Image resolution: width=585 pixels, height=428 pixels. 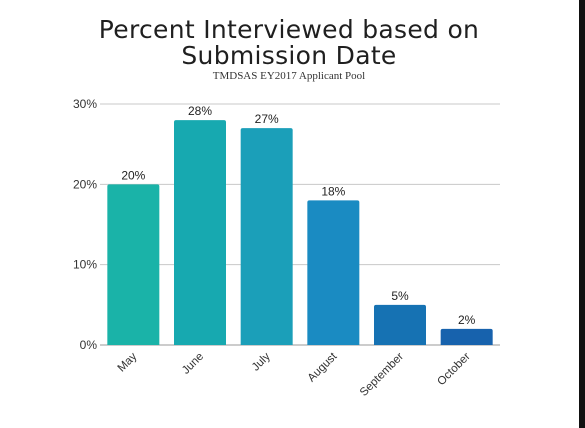 I want to click on bar-value-label: 20%, so click(x=133, y=175).